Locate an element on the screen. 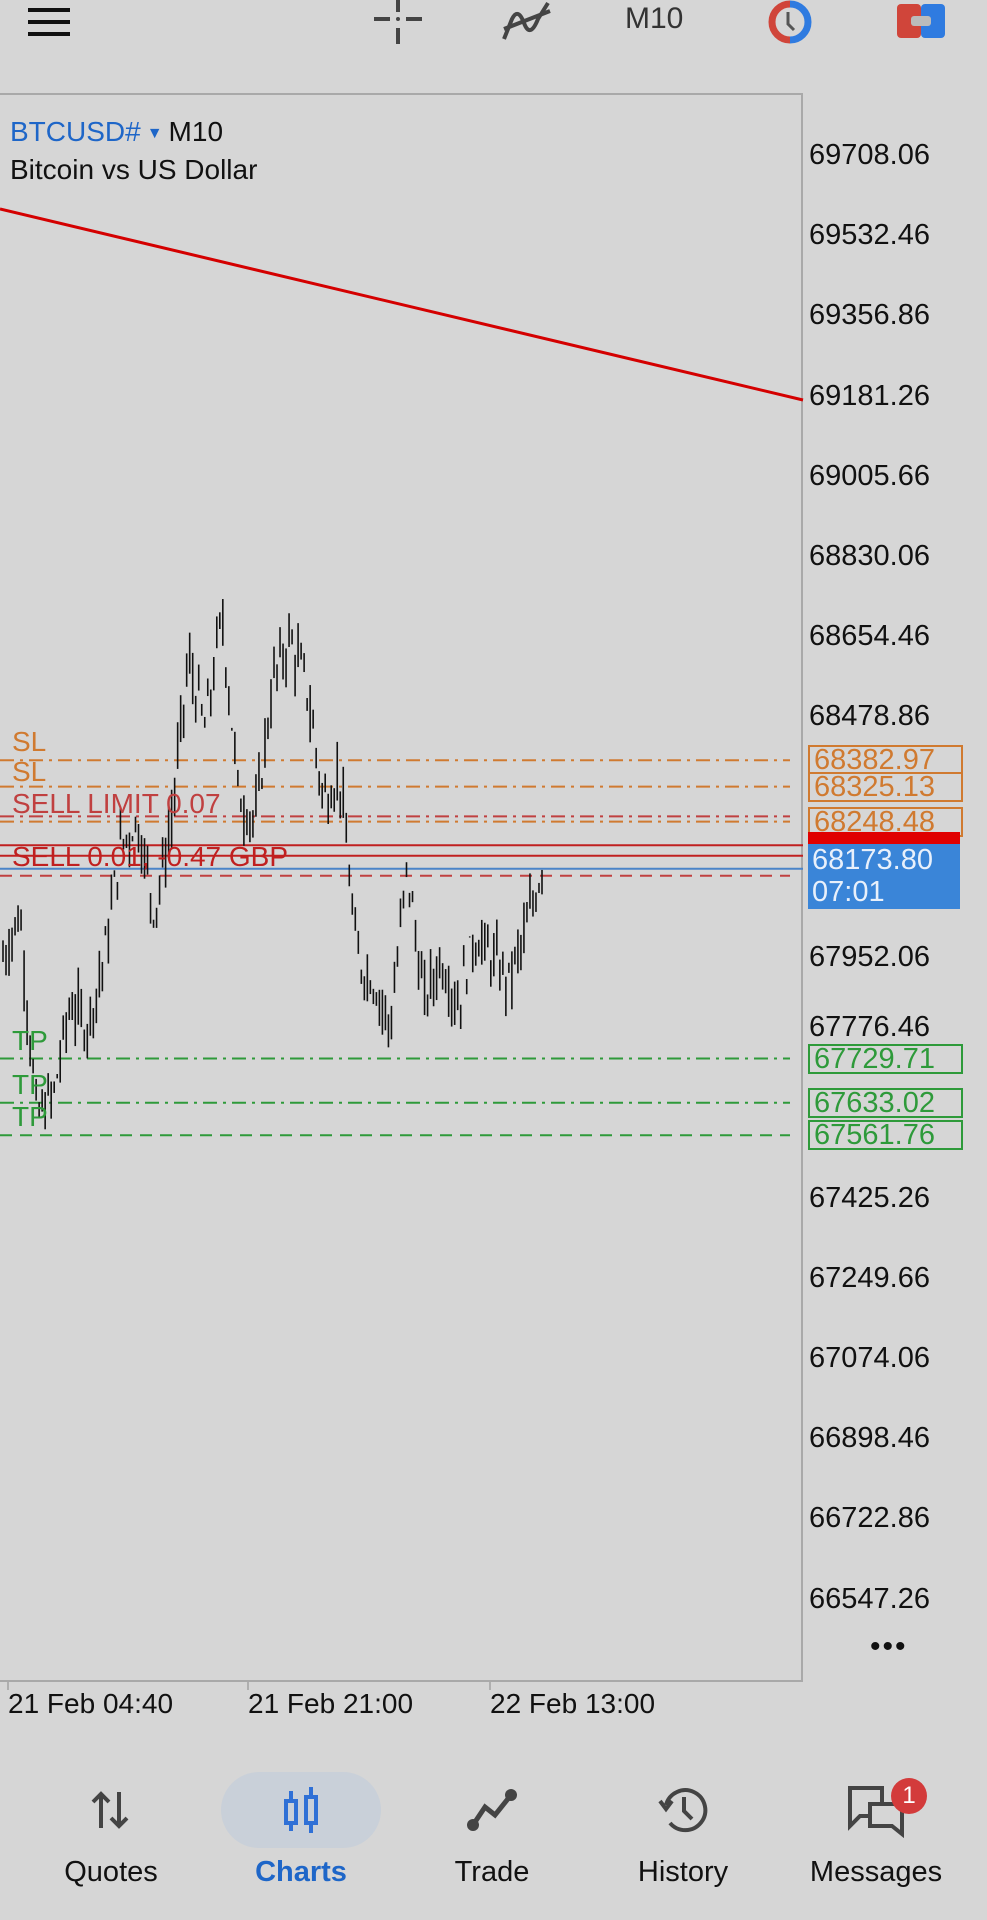 Image resolution: width=987 pixels, height=1920 pixels. nav-trade: Trade is located at coordinates (492, 1824).